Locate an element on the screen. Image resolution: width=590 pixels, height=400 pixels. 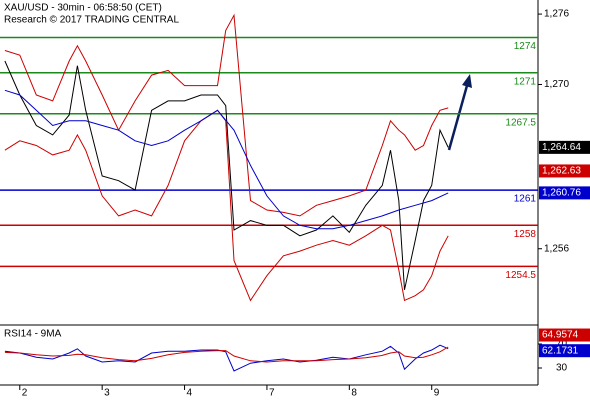
price-label: 1,260.76 is located at coordinates (561, 193).